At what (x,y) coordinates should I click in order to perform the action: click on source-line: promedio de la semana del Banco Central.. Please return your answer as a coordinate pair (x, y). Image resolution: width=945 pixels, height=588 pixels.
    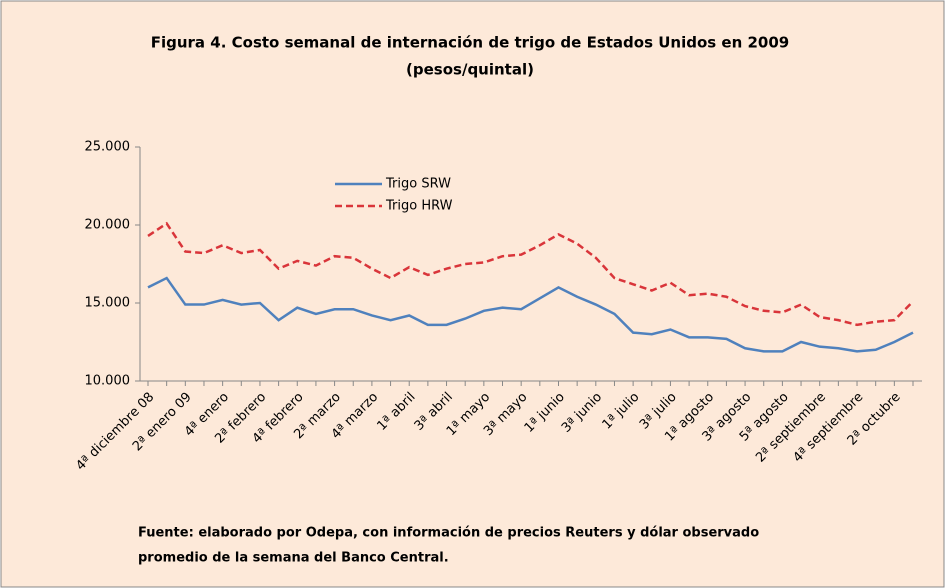
    Looking at the image, I should click on (293, 558).